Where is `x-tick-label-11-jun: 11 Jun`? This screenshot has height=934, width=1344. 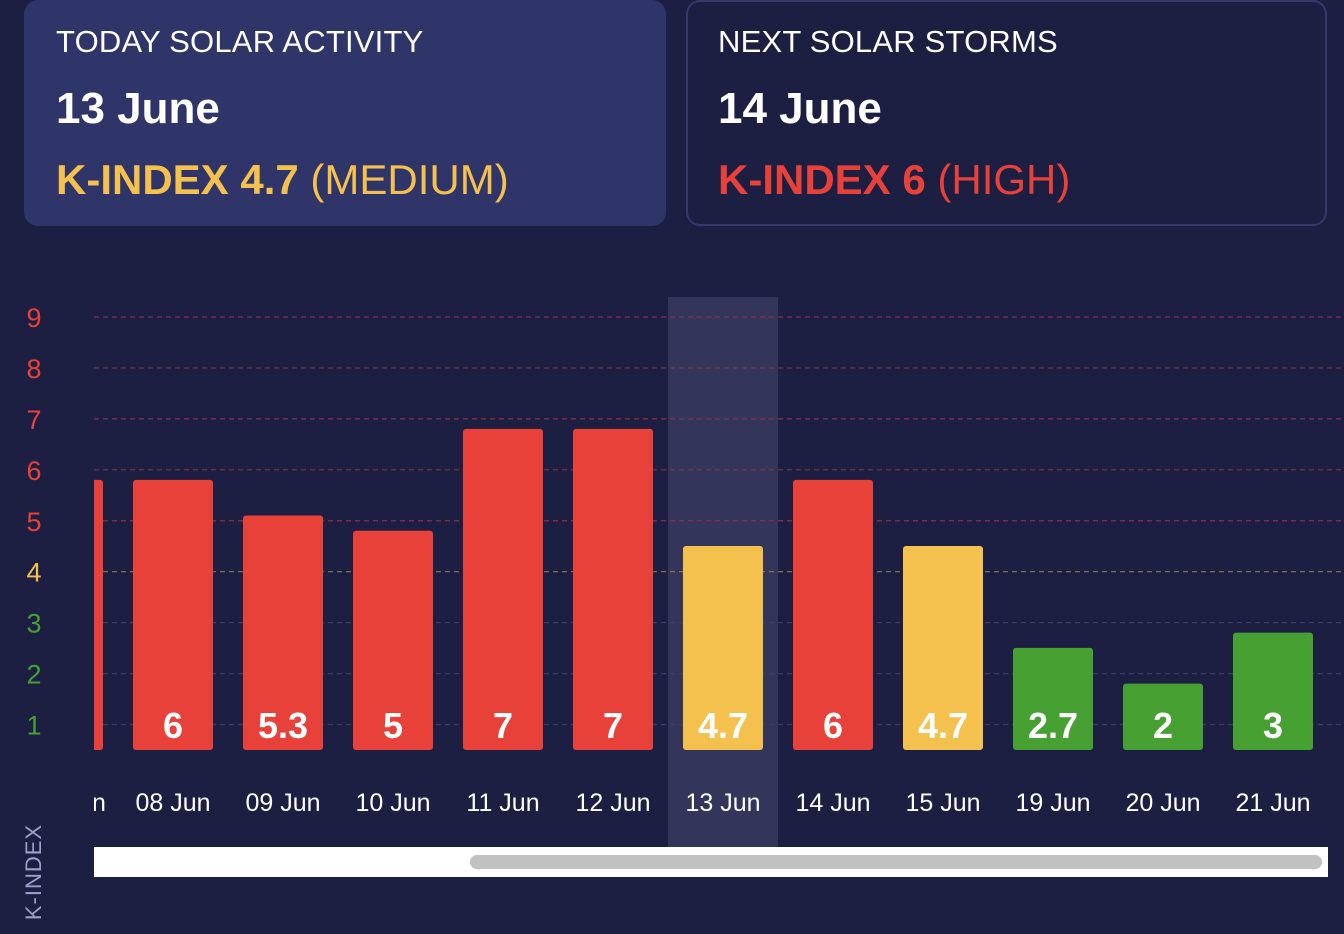 x-tick-label-11-jun: 11 Jun is located at coordinates (502, 803).